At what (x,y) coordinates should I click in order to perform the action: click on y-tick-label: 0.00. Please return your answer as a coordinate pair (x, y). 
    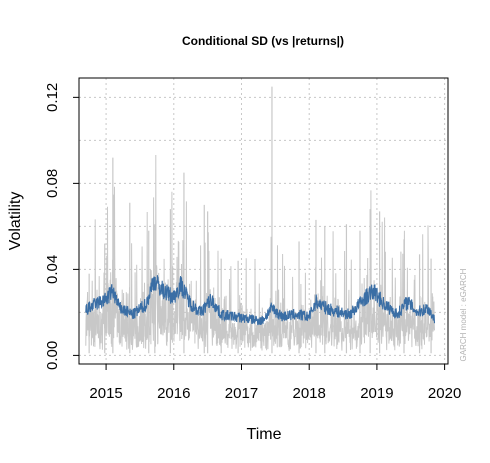
    Looking at the image, I should click on (52, 355).